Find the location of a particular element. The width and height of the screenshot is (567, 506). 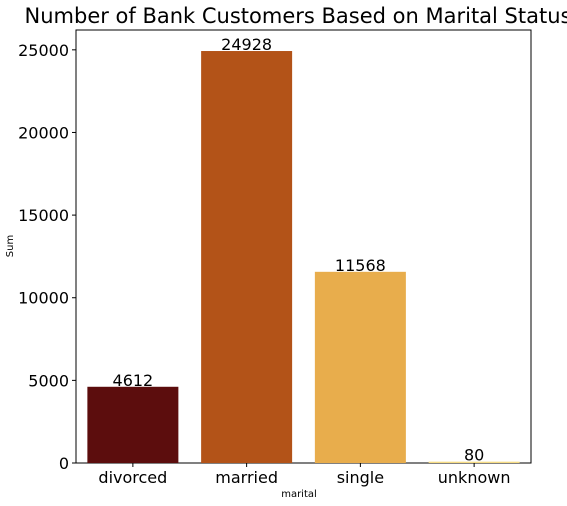

y-axis-label: Sum is located at coordinates (10, 246).